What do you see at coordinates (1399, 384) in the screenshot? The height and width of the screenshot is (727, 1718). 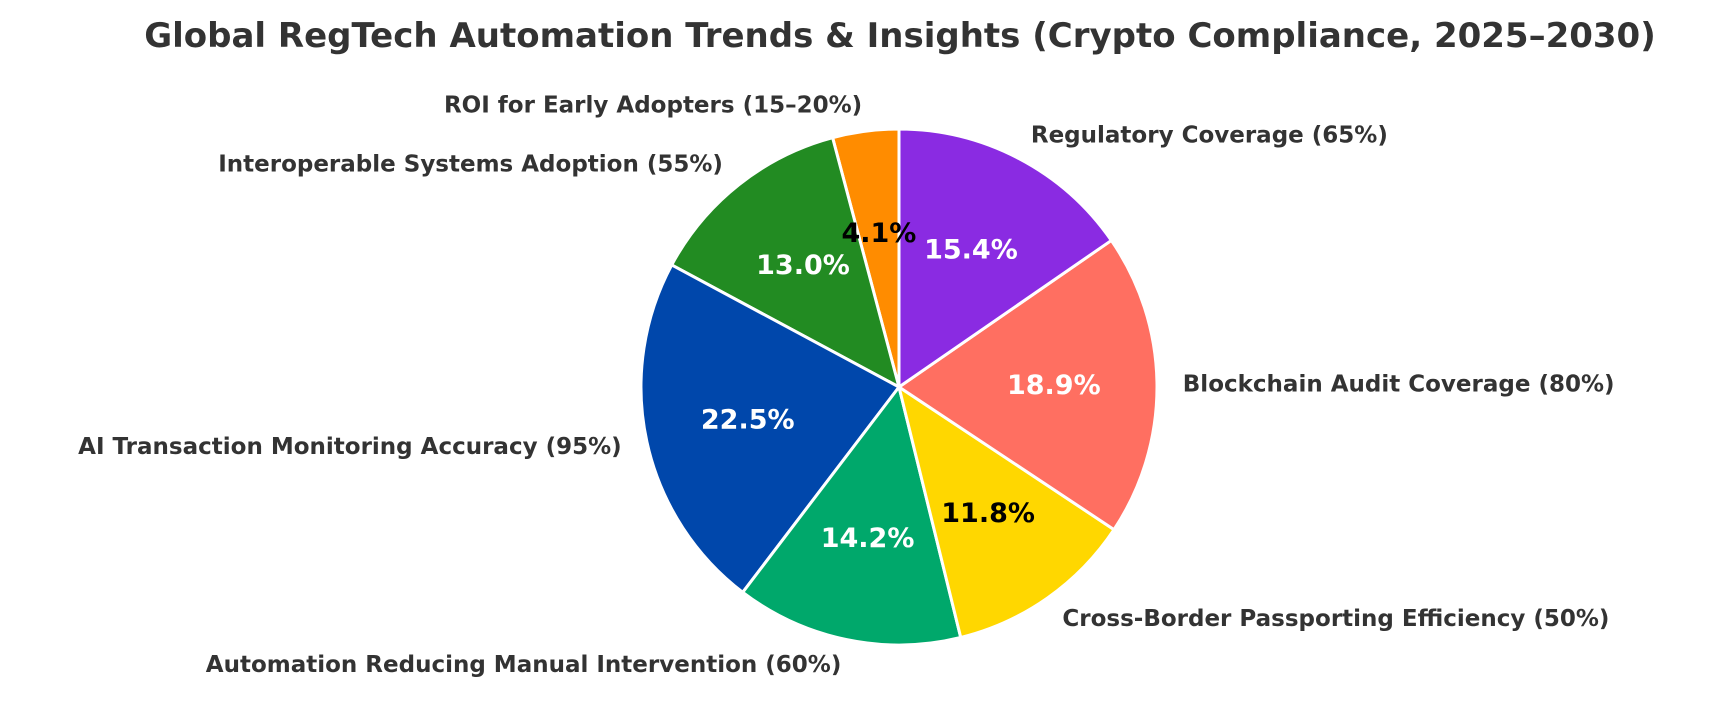 I see `slice-label-5: Blockchain Audit Coverage (80%)` at bounding box center [1399, 384].